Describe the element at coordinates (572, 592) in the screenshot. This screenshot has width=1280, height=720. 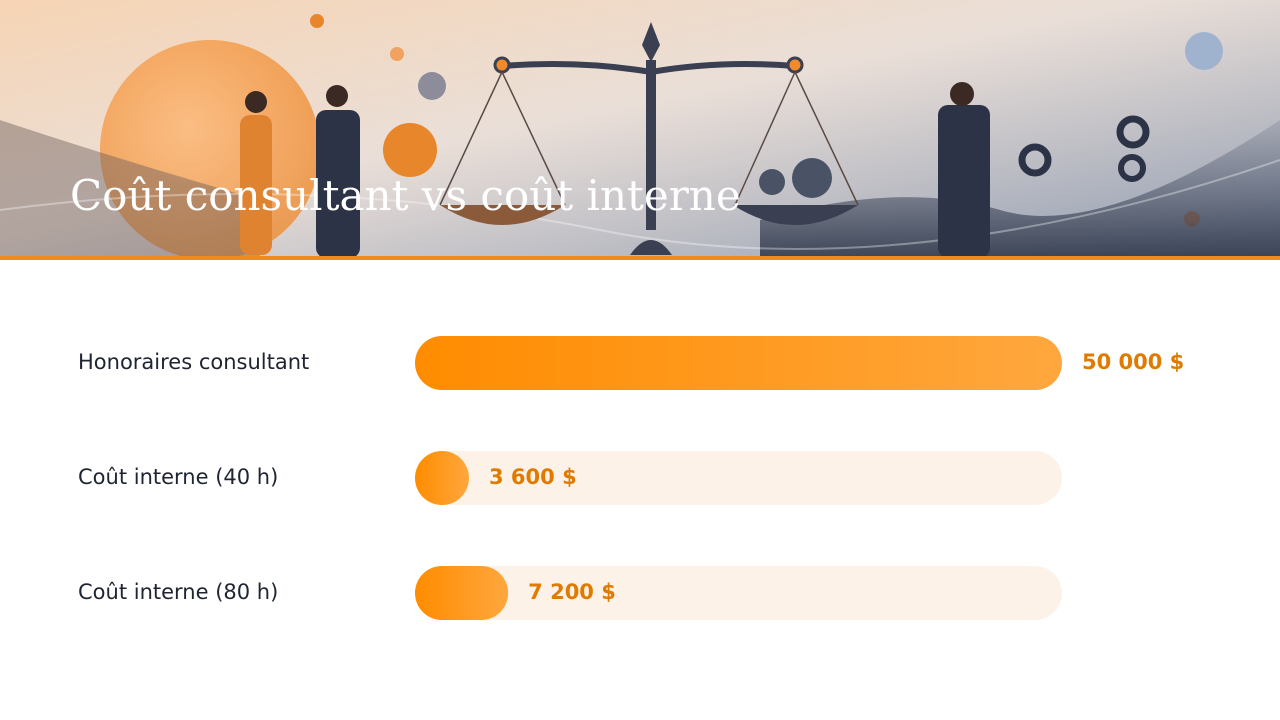
I see `value-label: 7 200 $` at that location.